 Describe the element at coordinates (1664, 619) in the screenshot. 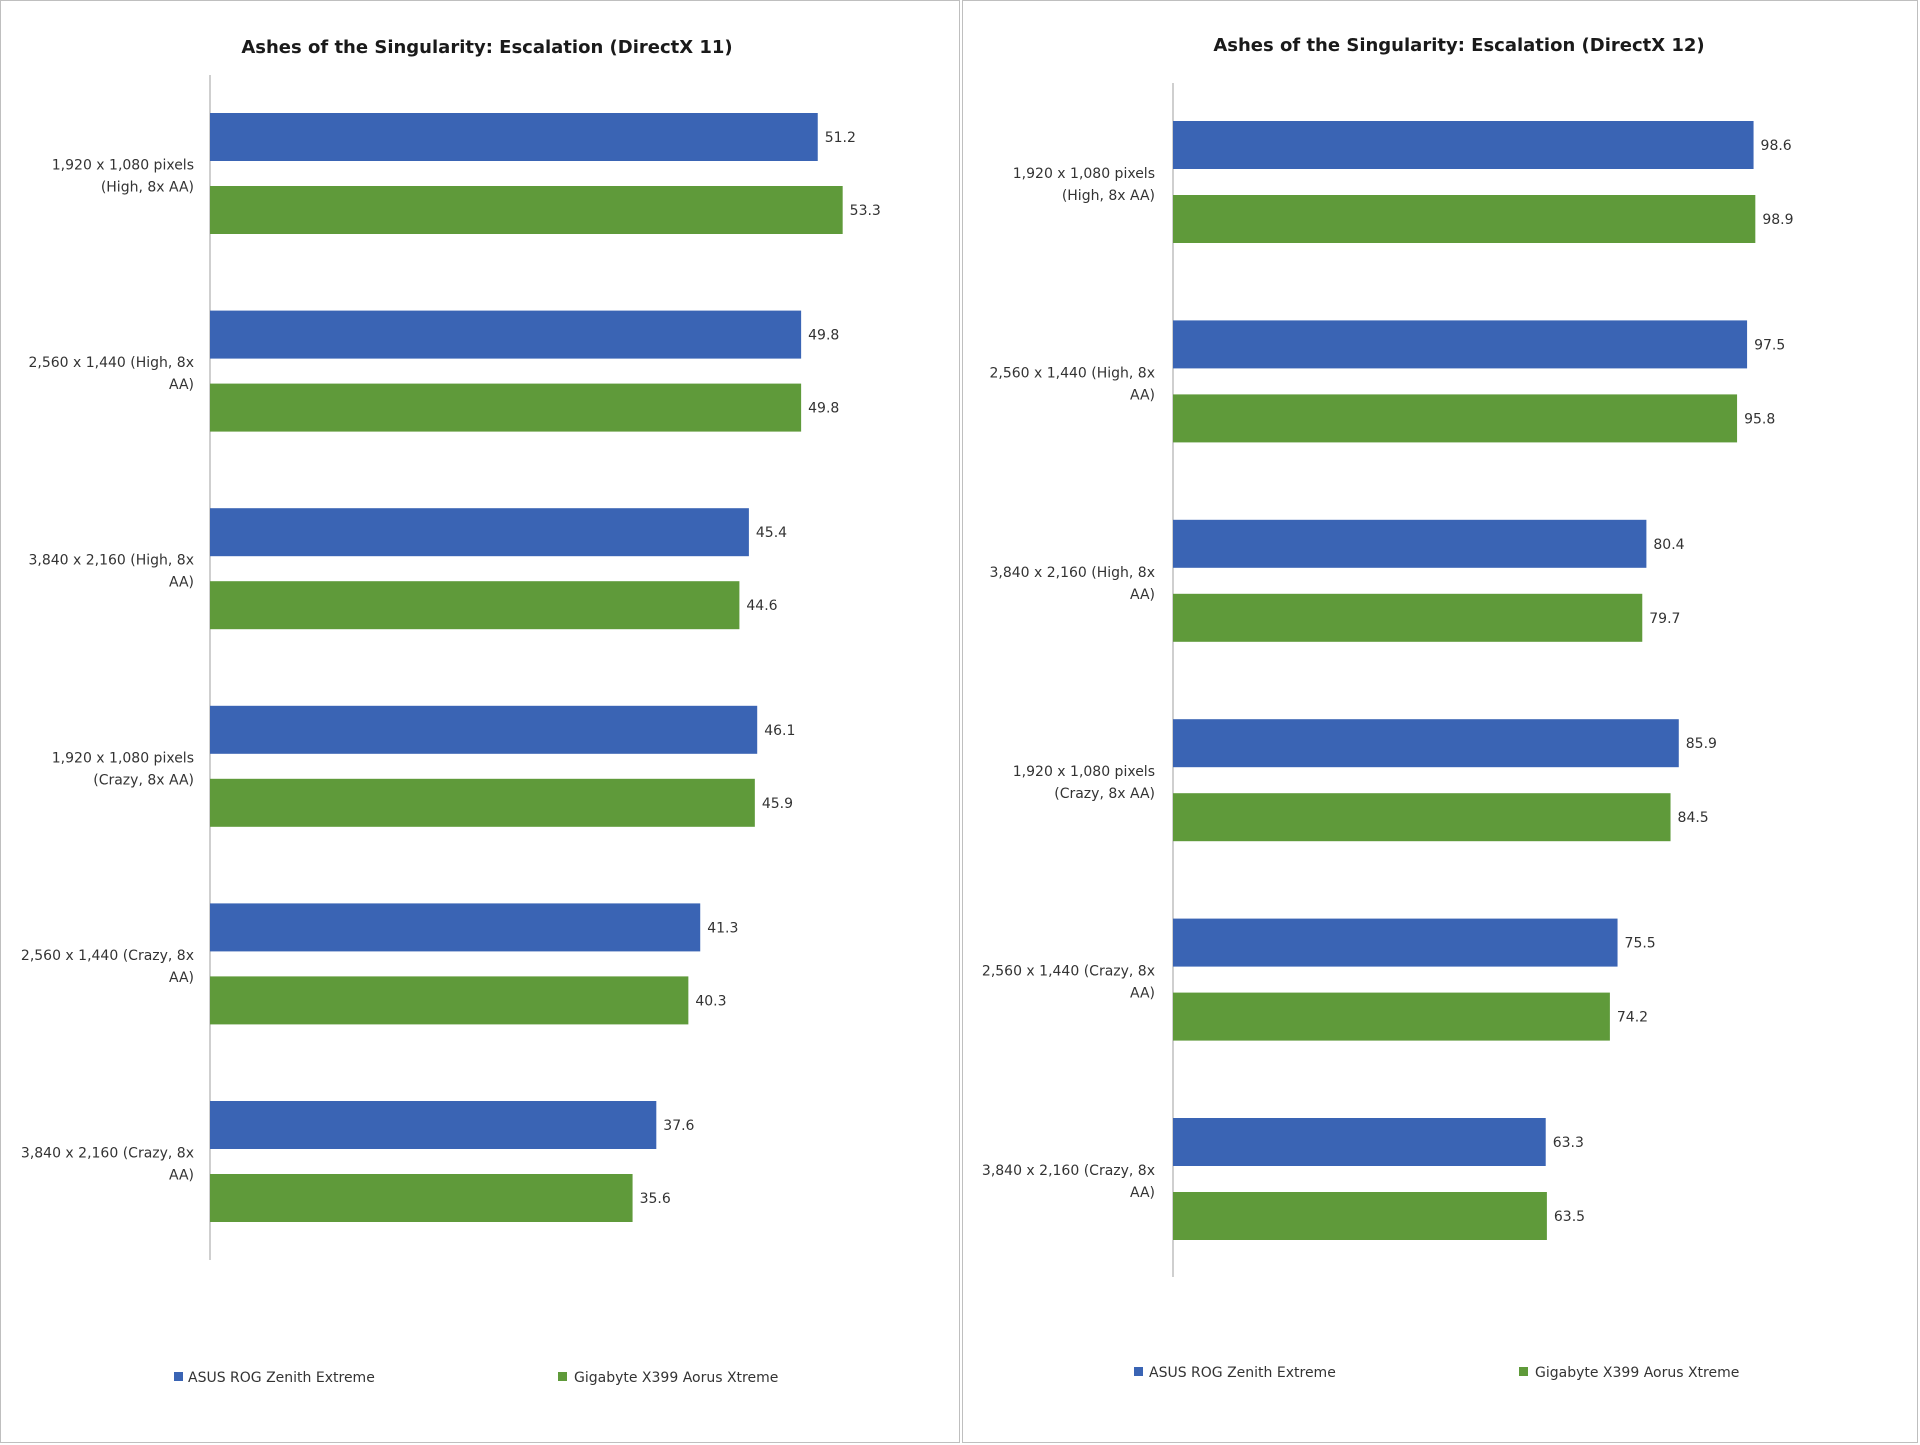

I see `data-label: 79.7` at that location.